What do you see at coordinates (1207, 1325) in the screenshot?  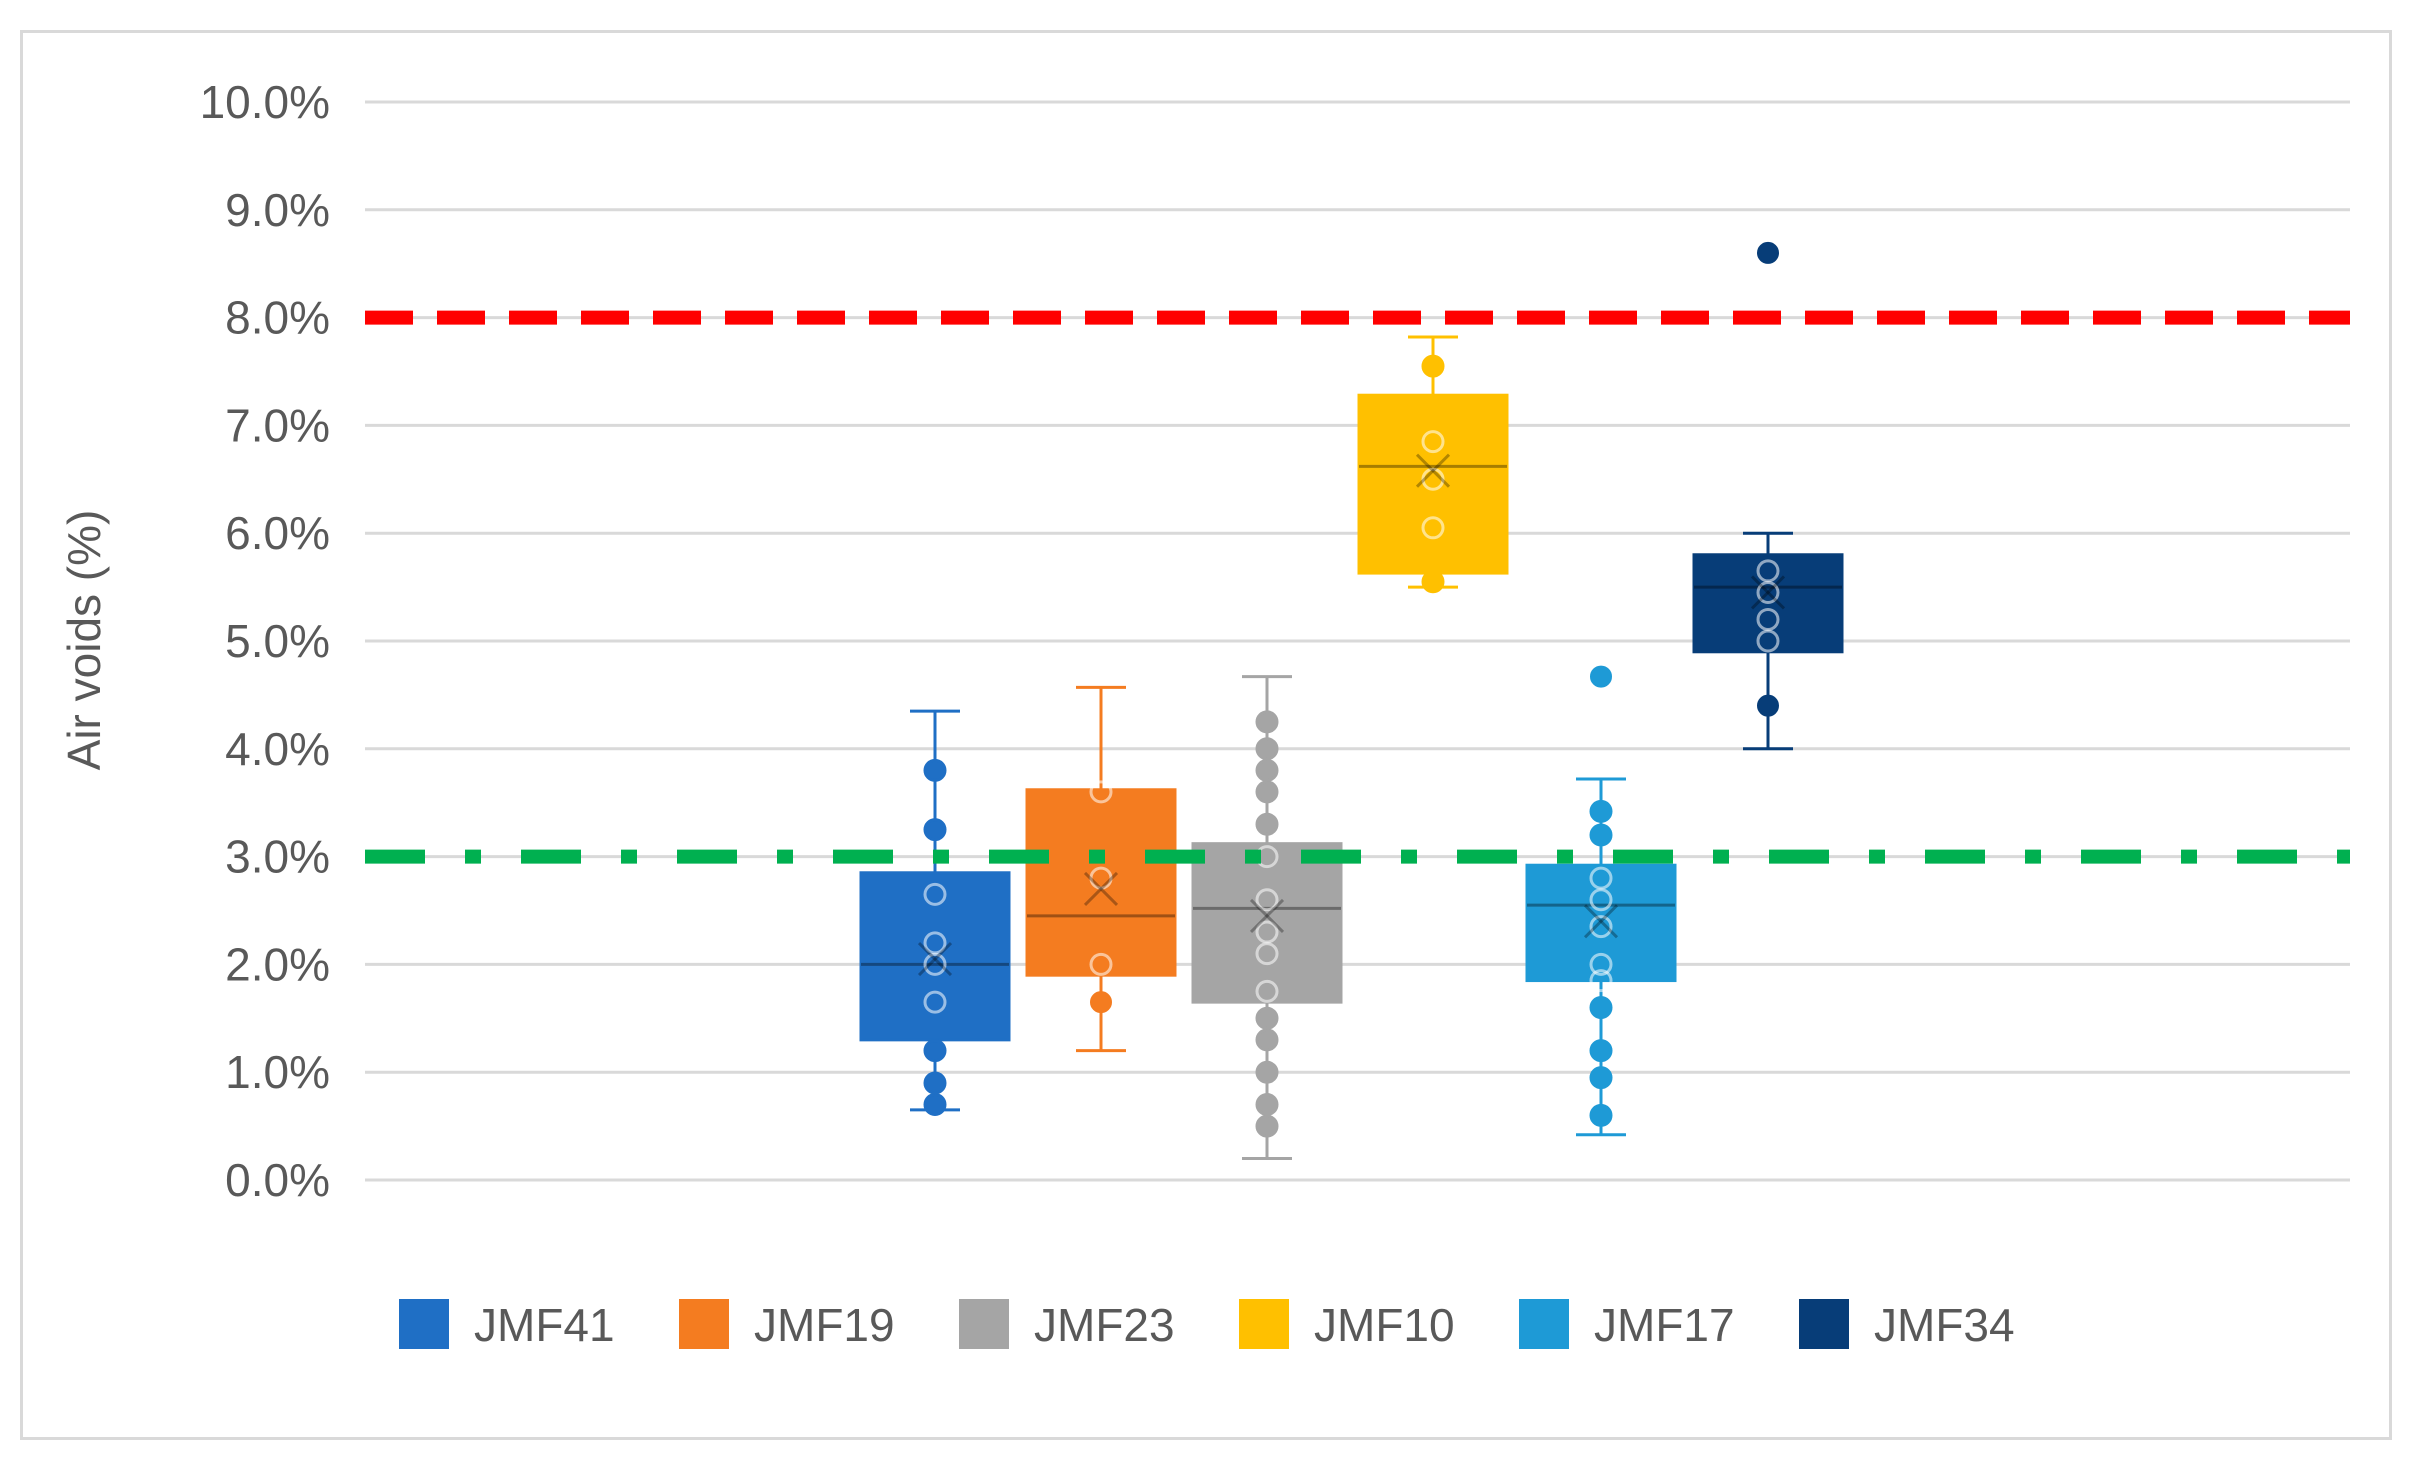 I see `legend: JMF41 JMF19 JMF23 JMF10 JMF17 JMF34` at bounding box center [1207, 1325].